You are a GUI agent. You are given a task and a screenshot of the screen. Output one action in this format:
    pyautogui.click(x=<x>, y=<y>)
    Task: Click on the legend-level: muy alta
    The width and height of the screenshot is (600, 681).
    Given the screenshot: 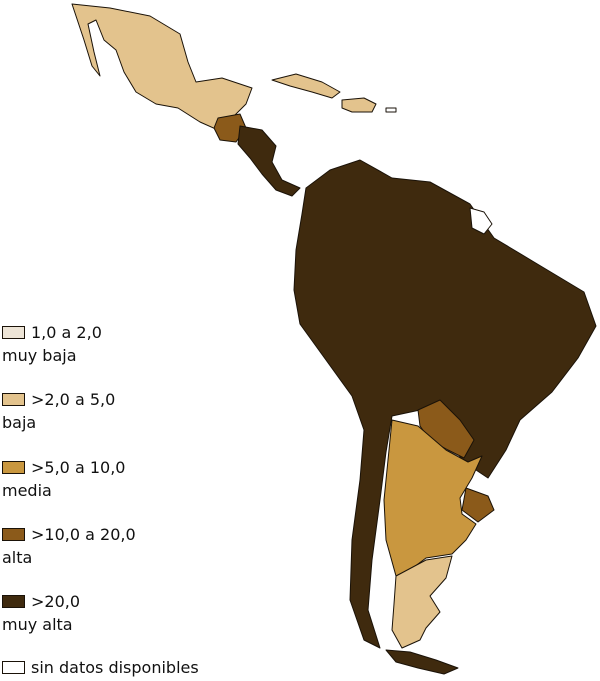 What is the action you would take?
    pyautogui.click(x=37, y=624)
    